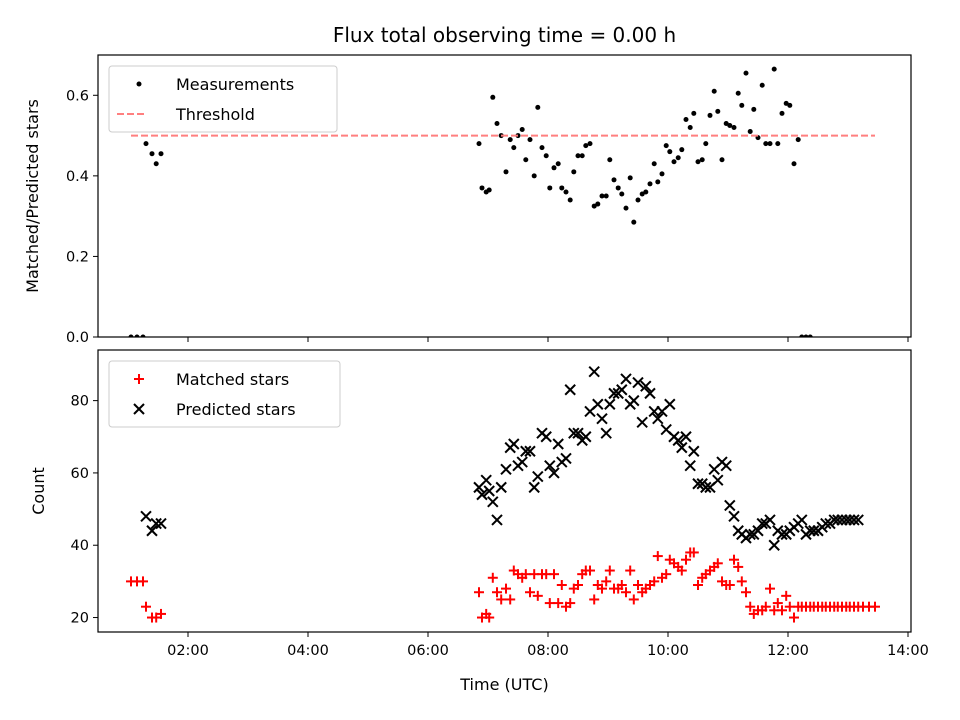 The height and width of the screenshot is (720, 960). I want to click on top-legend: Measurements Threshold, so click(223, 99).